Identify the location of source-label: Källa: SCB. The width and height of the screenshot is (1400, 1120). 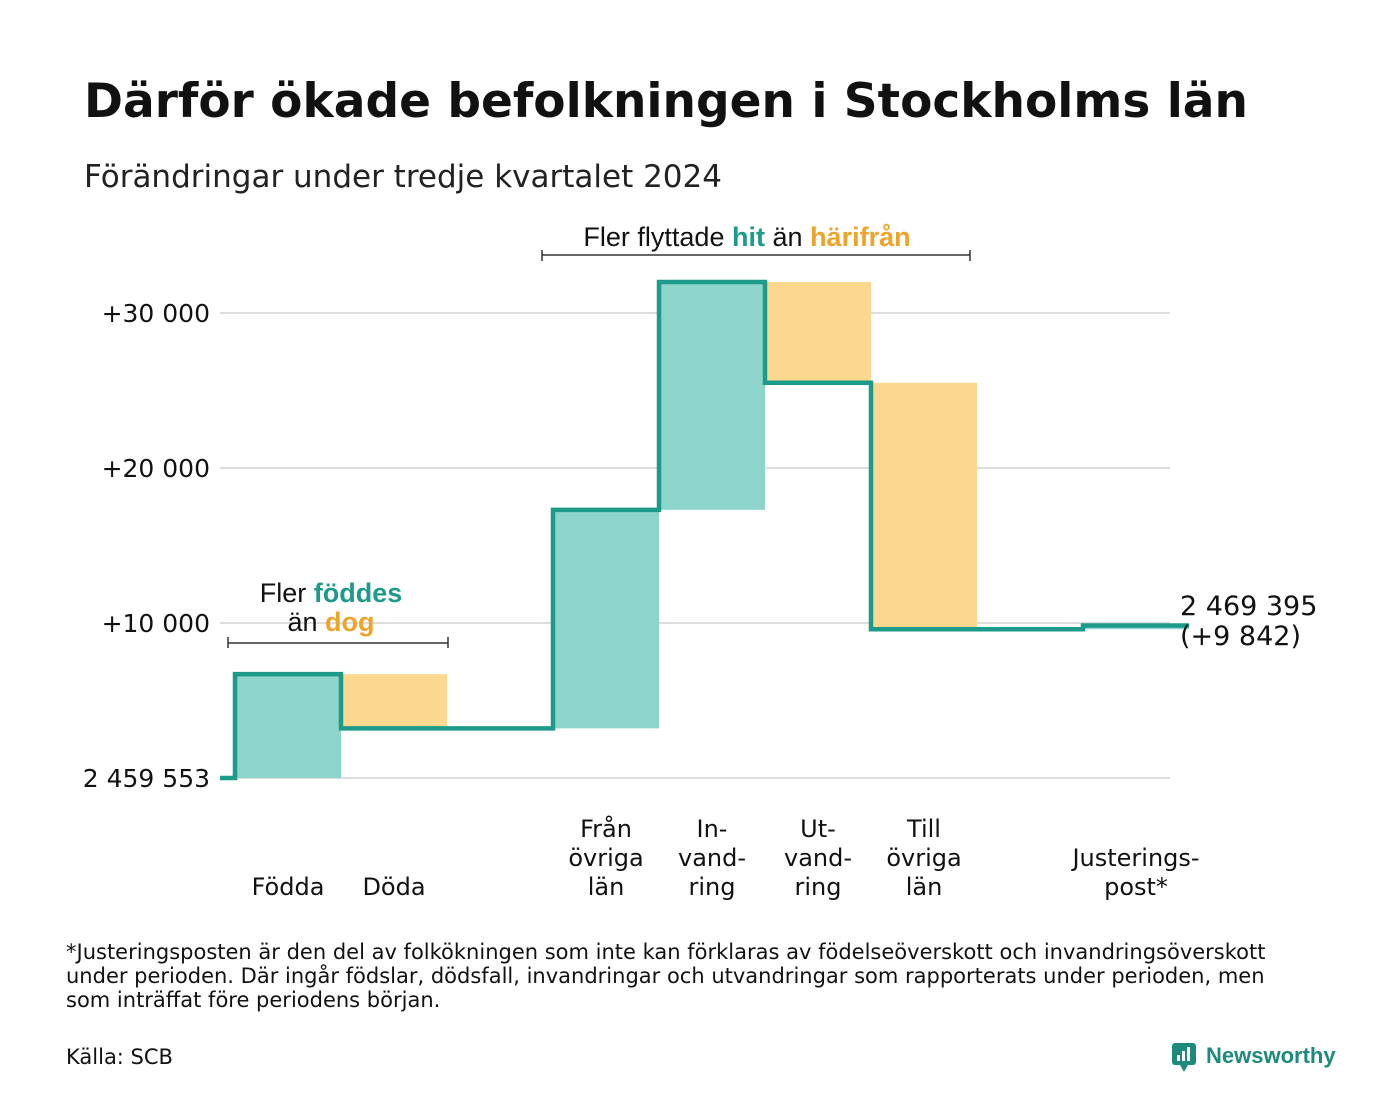
(119, 1057).